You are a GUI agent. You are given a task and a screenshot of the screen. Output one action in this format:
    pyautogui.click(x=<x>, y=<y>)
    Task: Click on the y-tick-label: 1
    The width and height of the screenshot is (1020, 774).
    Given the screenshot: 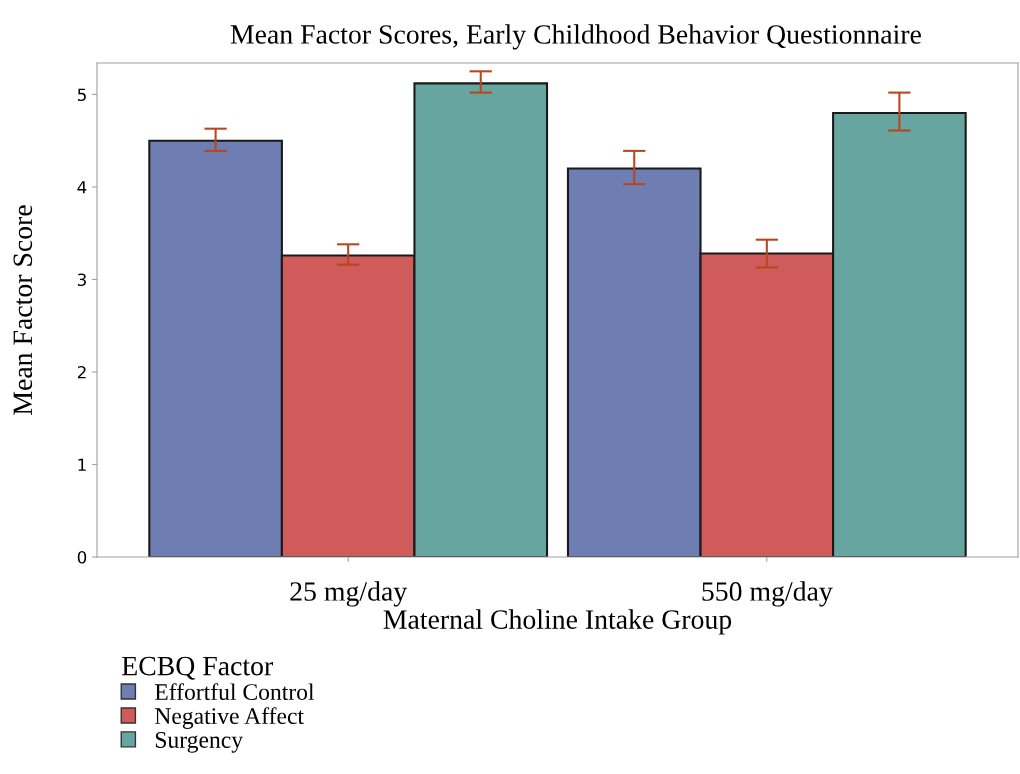 What is the action you would take?
    pyautogui.click(x=82, y=464)
    